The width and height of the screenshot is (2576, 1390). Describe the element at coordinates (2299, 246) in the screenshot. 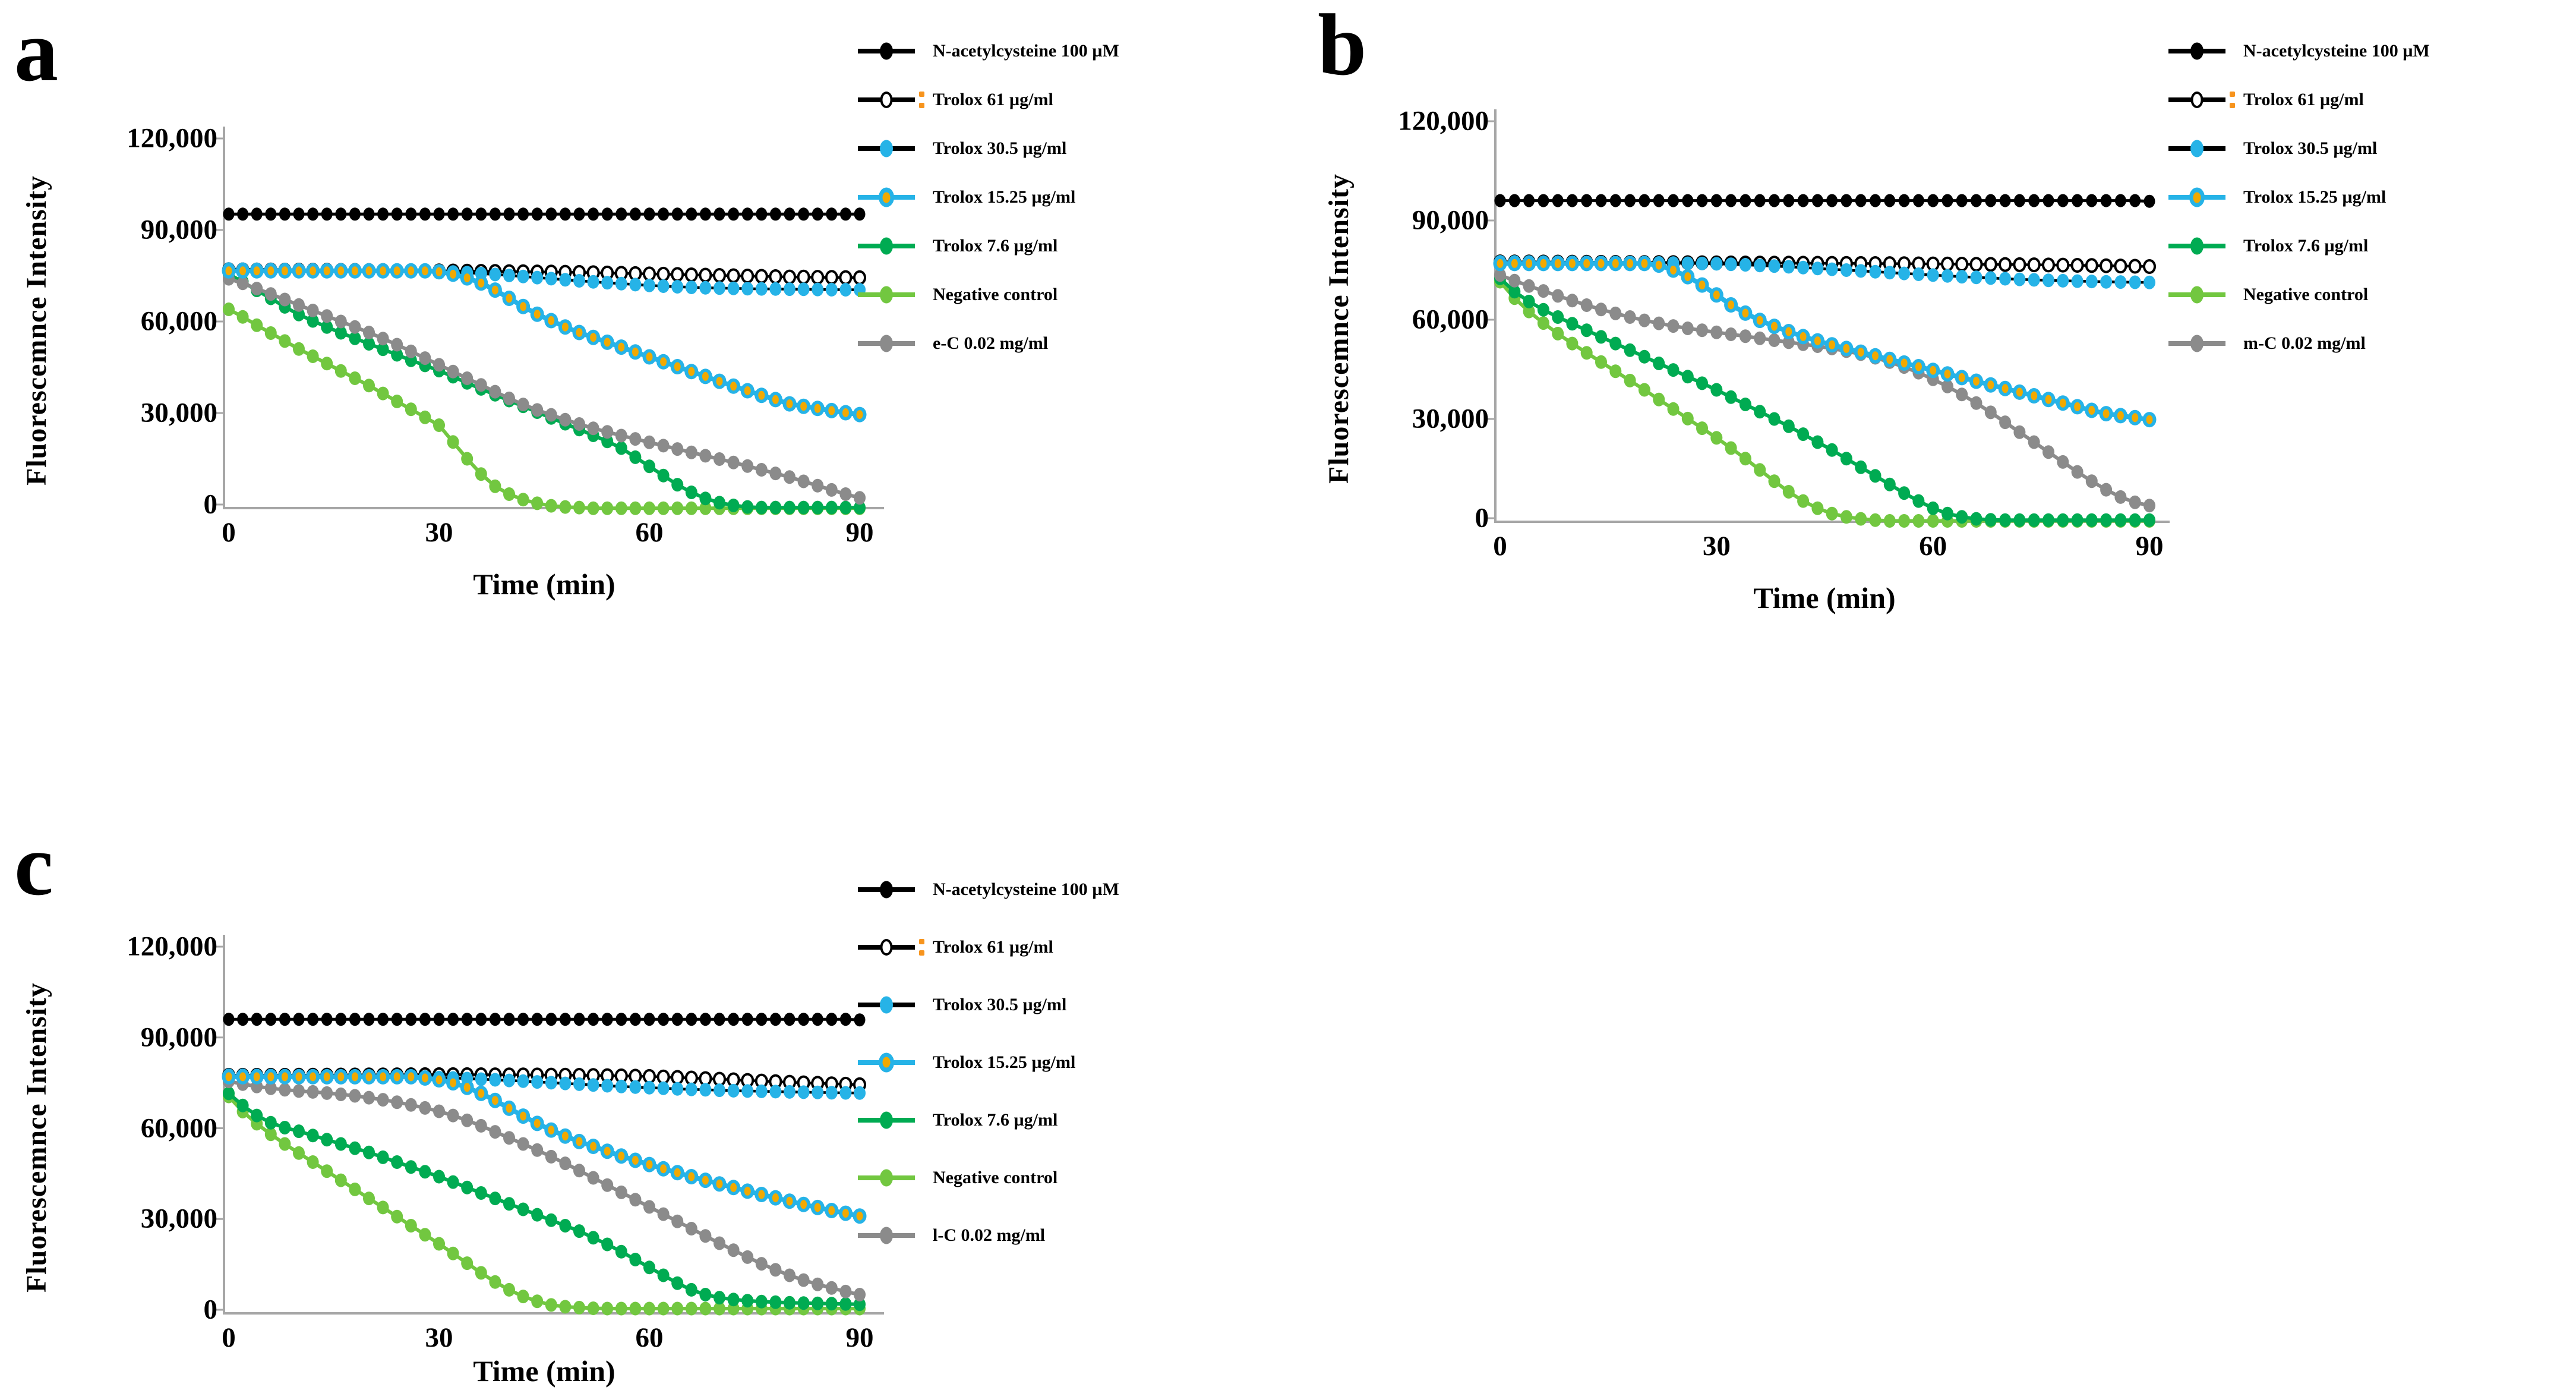

I see `legend-item: Trolox 7.6 µg/ml` at that location.